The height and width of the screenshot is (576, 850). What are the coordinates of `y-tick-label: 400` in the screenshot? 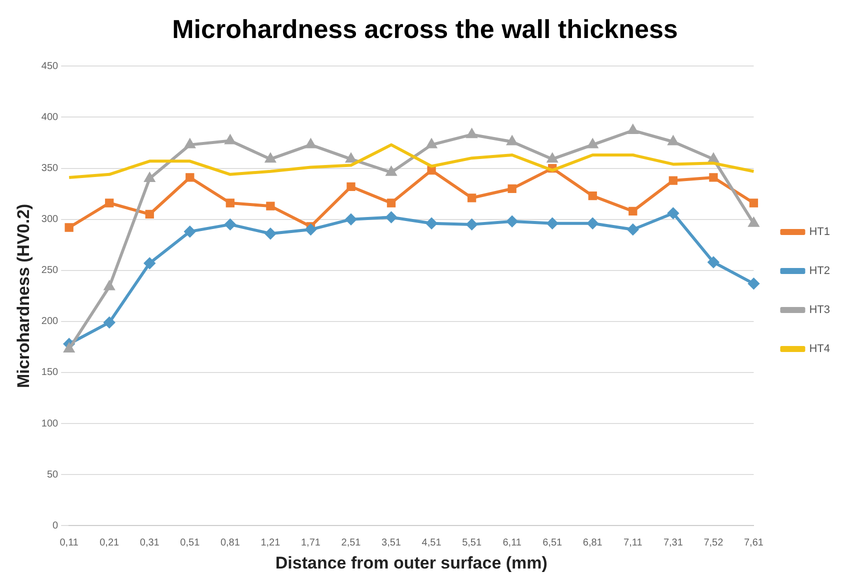 It's located at (50, 117).